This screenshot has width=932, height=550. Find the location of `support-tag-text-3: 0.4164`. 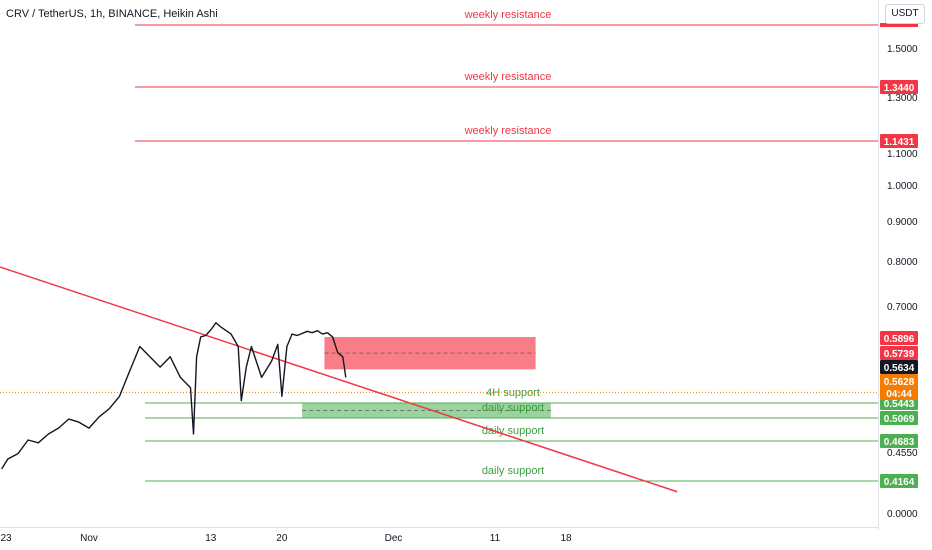

support-tag-text-3: 0.4164 is located at coordinates (899, 482).